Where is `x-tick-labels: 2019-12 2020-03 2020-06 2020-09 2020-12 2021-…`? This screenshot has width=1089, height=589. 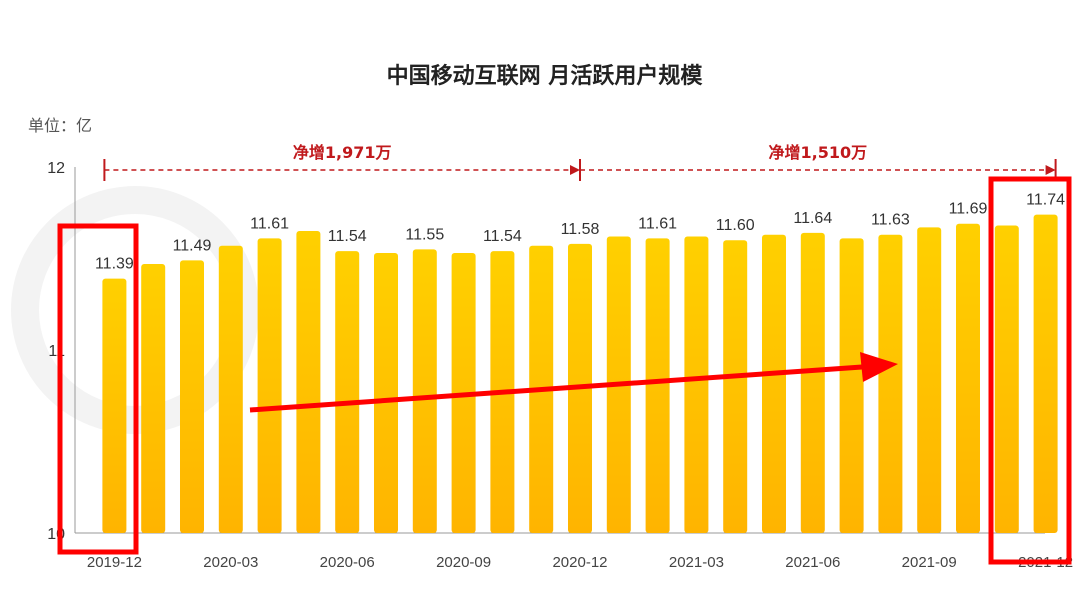
x-tick-labels: 2019-12 2020-03 2020-06 2020-09 2020-12 2021-… is located at coordinates (580, 562).